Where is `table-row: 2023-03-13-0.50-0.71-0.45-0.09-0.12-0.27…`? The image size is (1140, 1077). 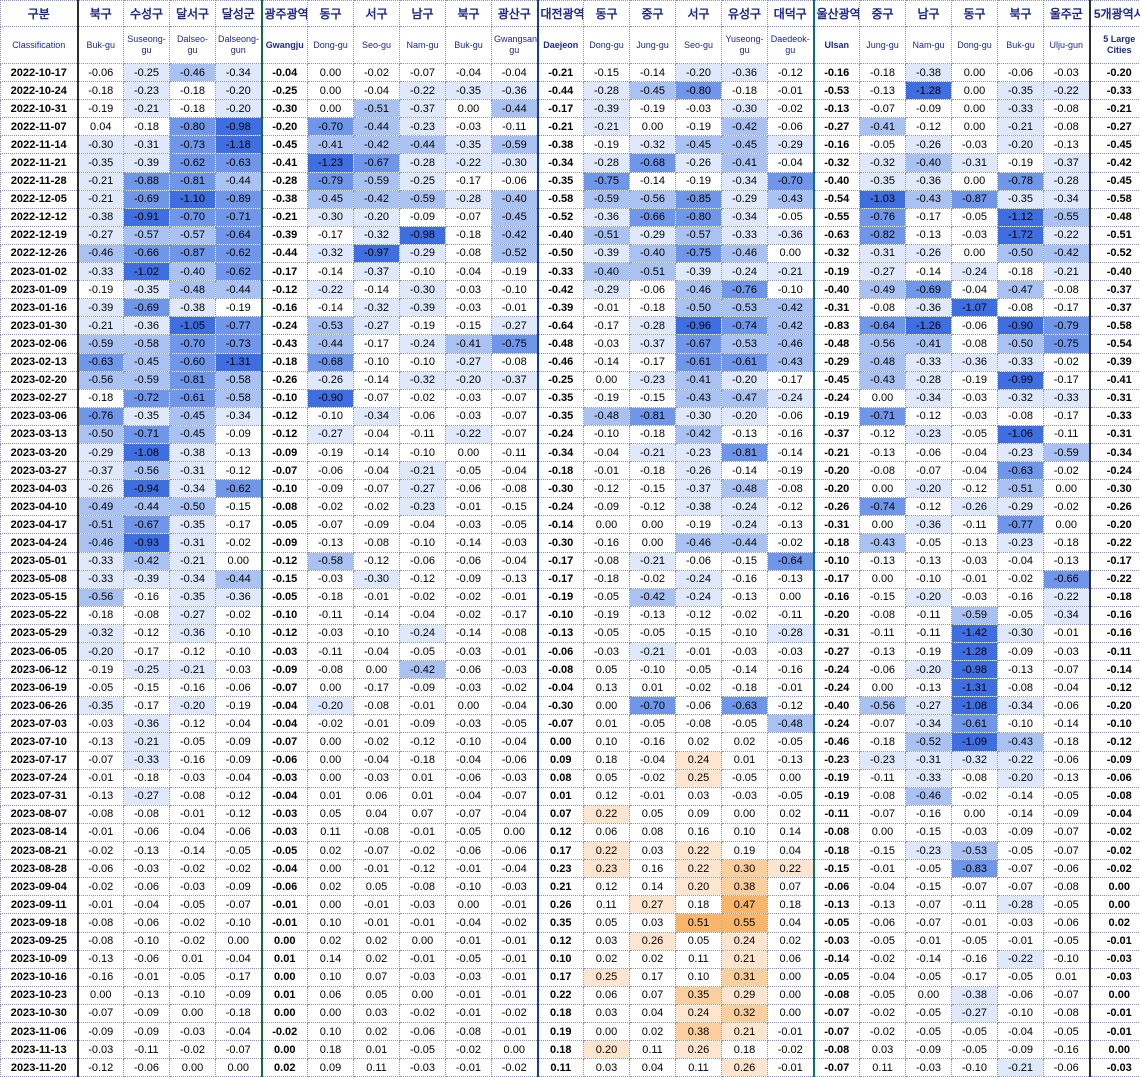 table-row: 2023-03-13-0.50-0.71-0.45-0.09-0.12-0.27… is located at coordinates (570, 434).